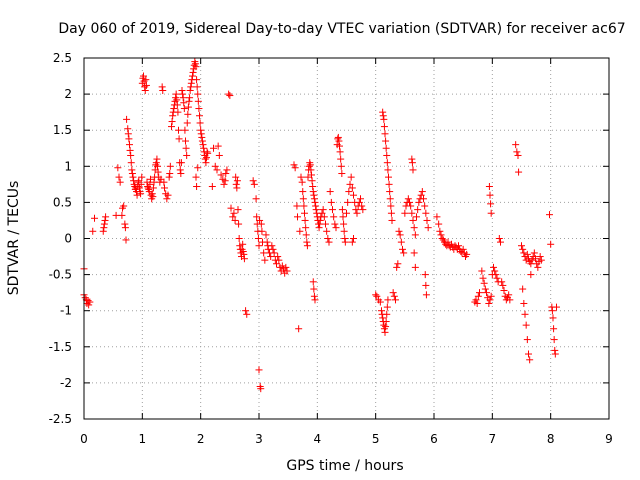 The width and height of the screenshot is (640, 480). I want to click on x-tick-label: 5, so click(376, 439).